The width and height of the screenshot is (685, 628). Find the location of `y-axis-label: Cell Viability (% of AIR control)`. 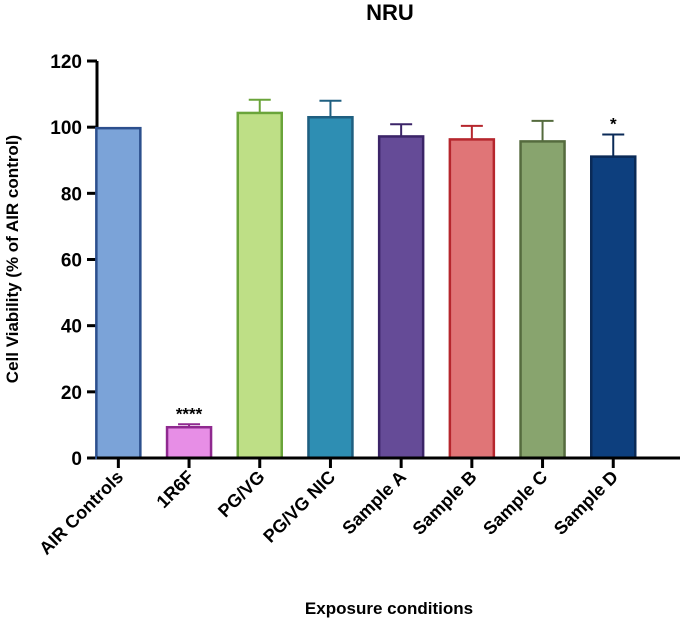

y-axis-label: Cell Viability (% of AIR control) is located at coordinates (12, 259).